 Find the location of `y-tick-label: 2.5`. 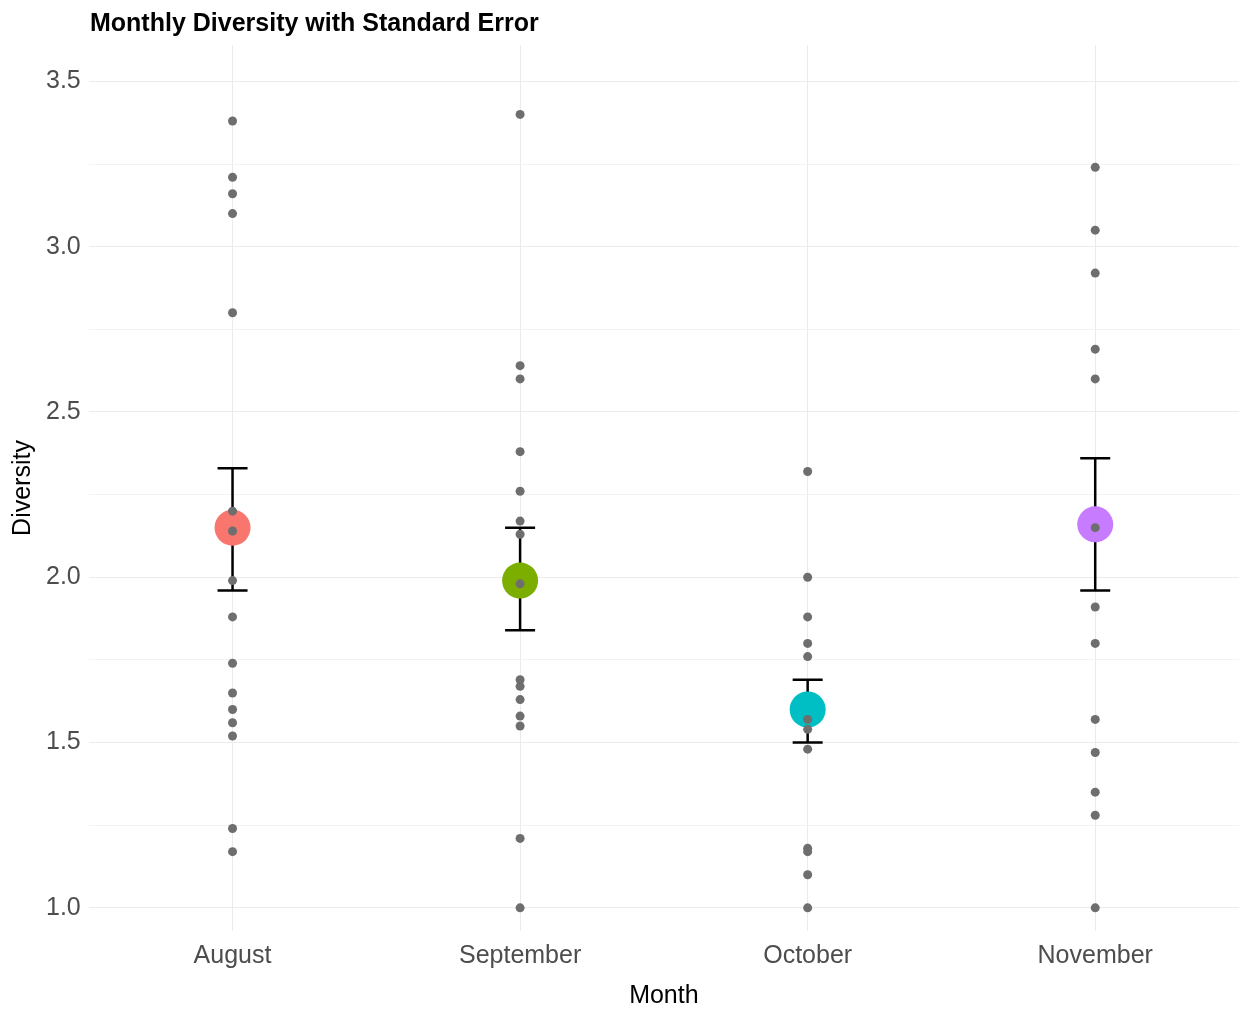

y-tick-label: 2.5 is located at coordinates (63, 409).